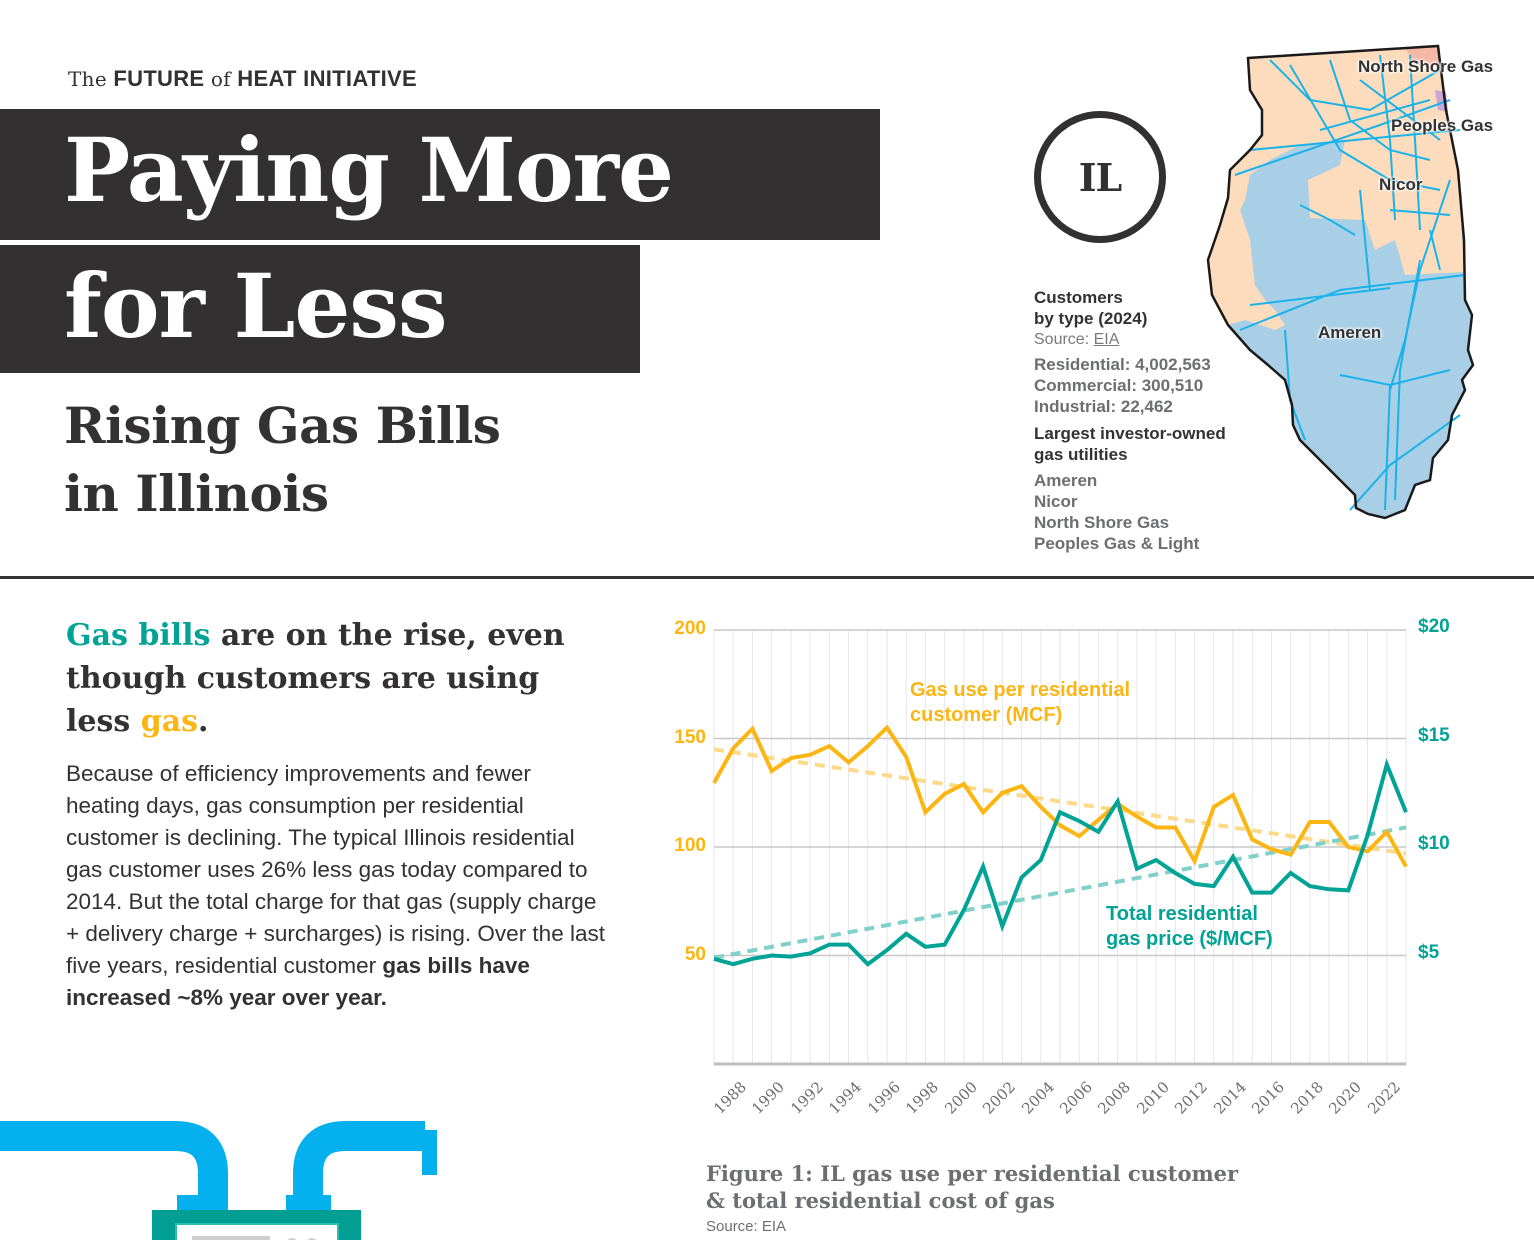 This screenshot has width=1534, height=1245. Describe the element at coordinates (1078, 297) in the screenshot. I see `customers-heading-1: Customers` at that location.